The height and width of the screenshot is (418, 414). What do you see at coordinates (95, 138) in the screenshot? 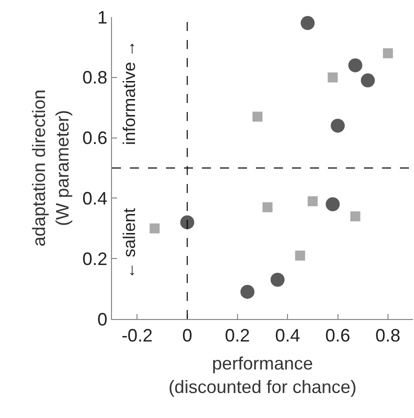
I see `y-tick-label: 0.6` at bounding box center [95, 138].